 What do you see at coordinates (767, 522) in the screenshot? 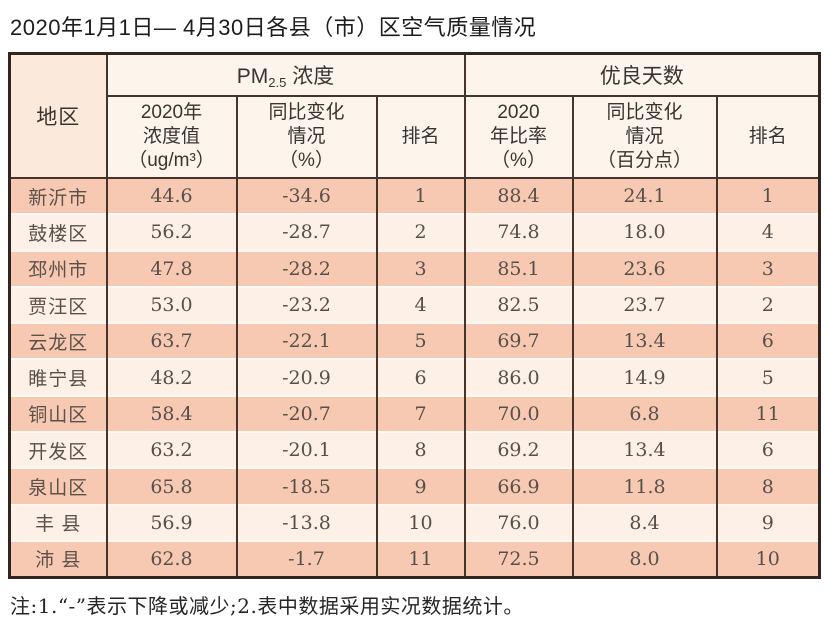
I see `good-rank-cell: 9` at bounding box center [767, 522].